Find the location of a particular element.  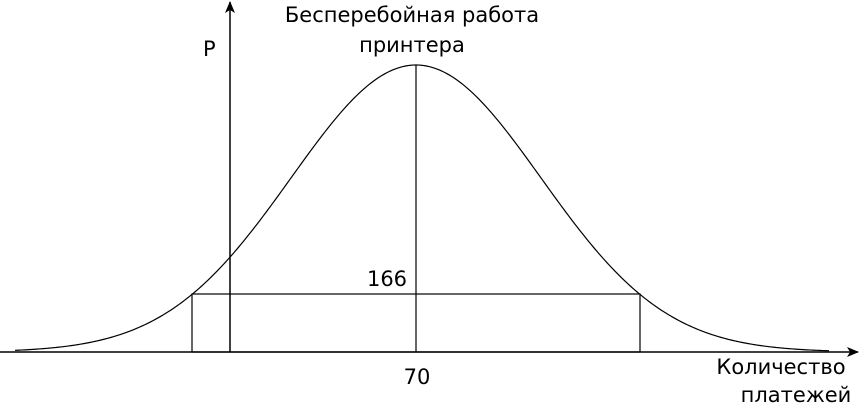

interval-rectangle is located at coordinates (416, 323).